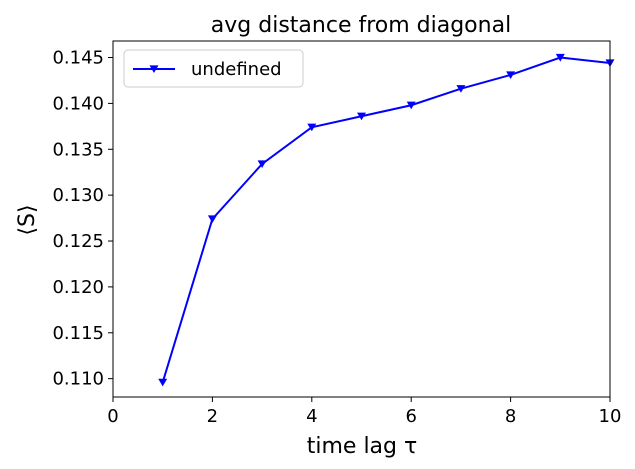 Image resolution: width=635 pixels, height=469 pixels. Describe the element at coordinates (78, 333) in the screenshot. I see `y-tick-label: 0.115` at that location.